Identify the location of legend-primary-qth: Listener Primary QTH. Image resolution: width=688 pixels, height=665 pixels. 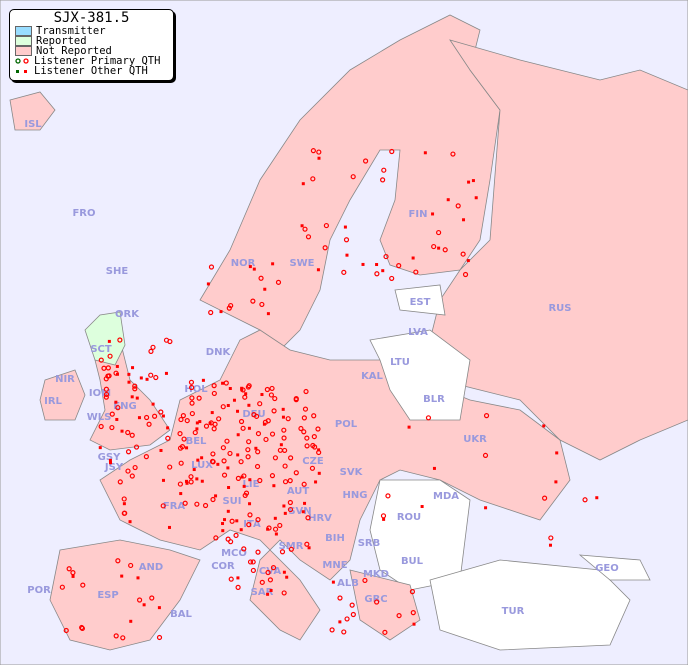
(91, 61).